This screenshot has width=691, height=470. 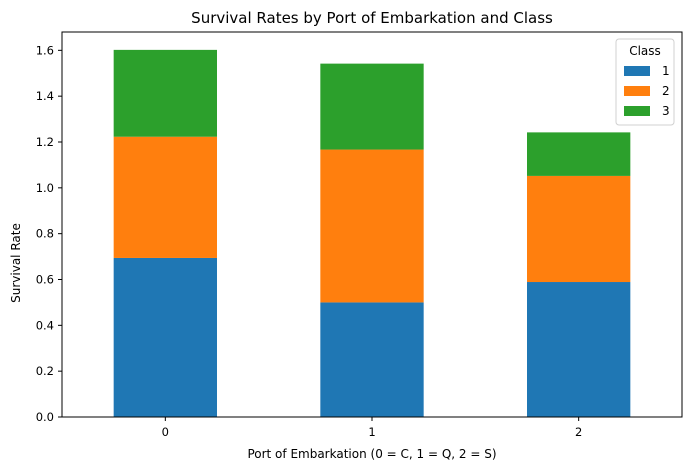 What do you see at coordinates (645, 51) in the screenshot?
I see `legend-title: Class` at bounding box center [645, 51].